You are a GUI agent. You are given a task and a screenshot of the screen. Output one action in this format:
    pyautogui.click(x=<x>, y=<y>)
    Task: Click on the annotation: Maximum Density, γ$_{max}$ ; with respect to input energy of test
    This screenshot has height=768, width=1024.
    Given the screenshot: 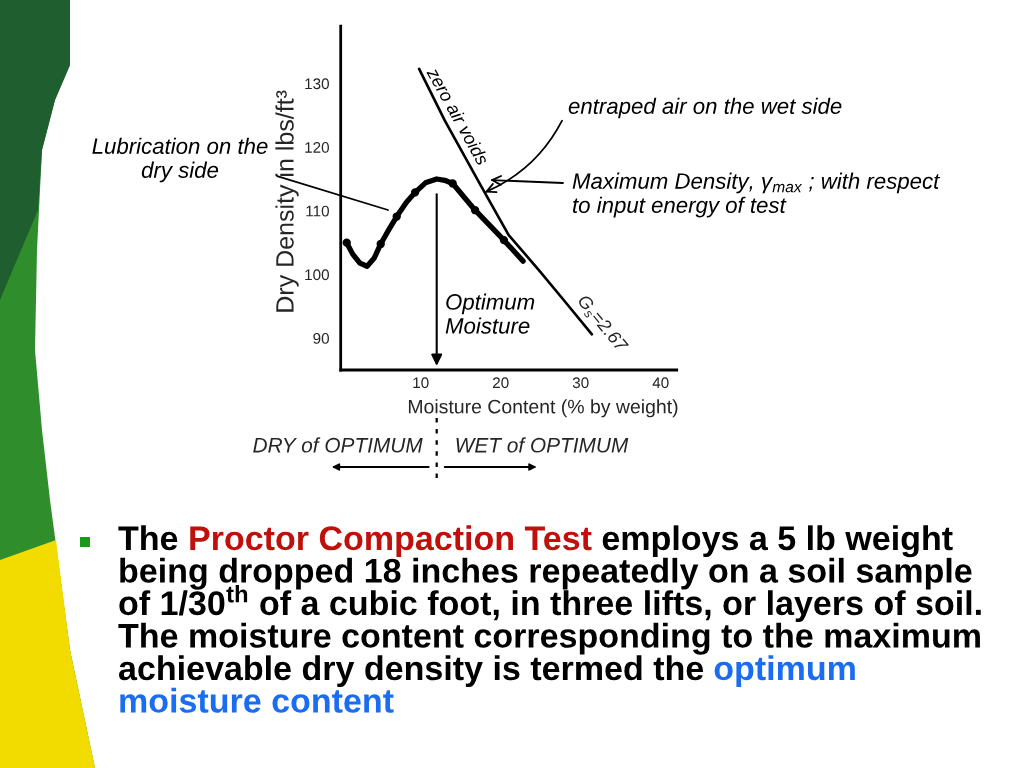 What is the action you would take?
    pyautogui.click(x=756, y=195)
    